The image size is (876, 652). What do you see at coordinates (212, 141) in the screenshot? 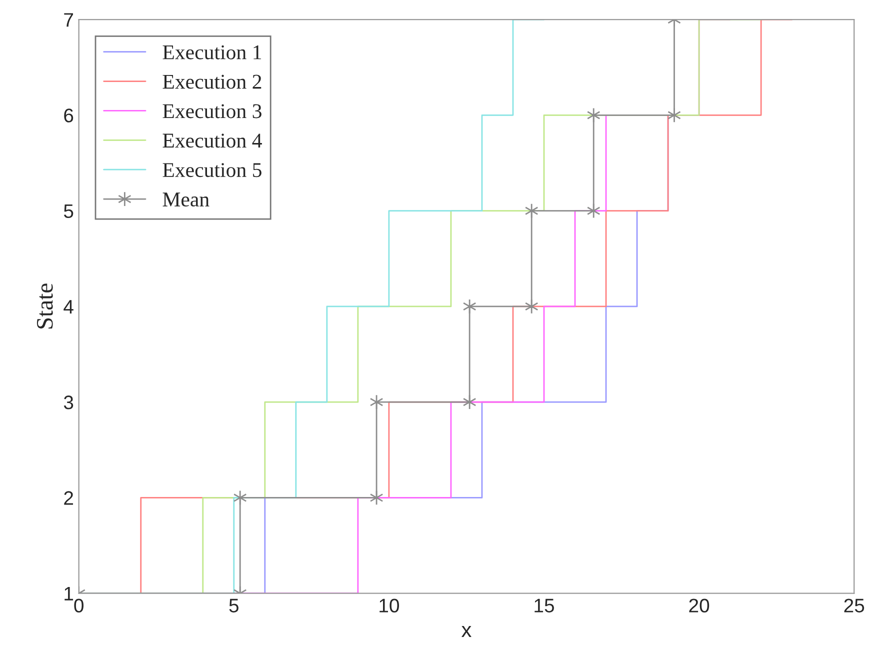
I see `legend-label: Execution 4` at bounding box center [212, 141].